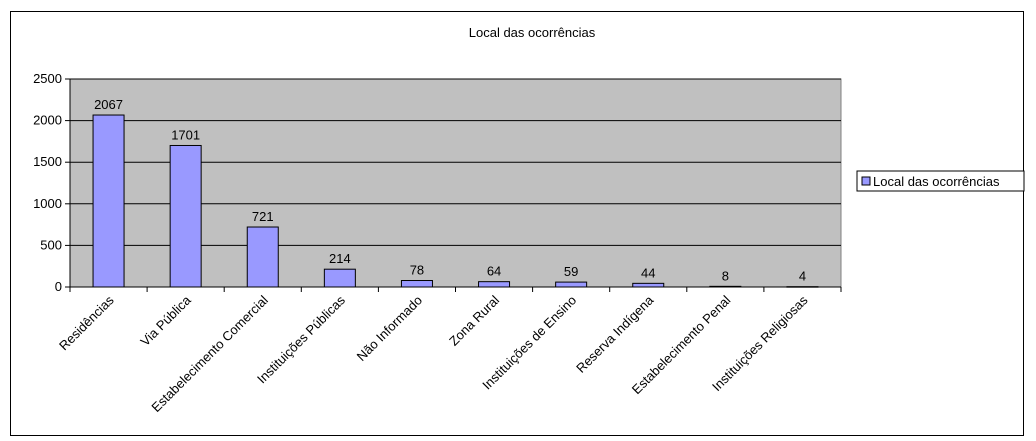 The image size is (1036, 441). What do you see at coordinates (86, 322) in the screenshot?
I see `x-tick-label: Residências` at bounding box center [86, 322].